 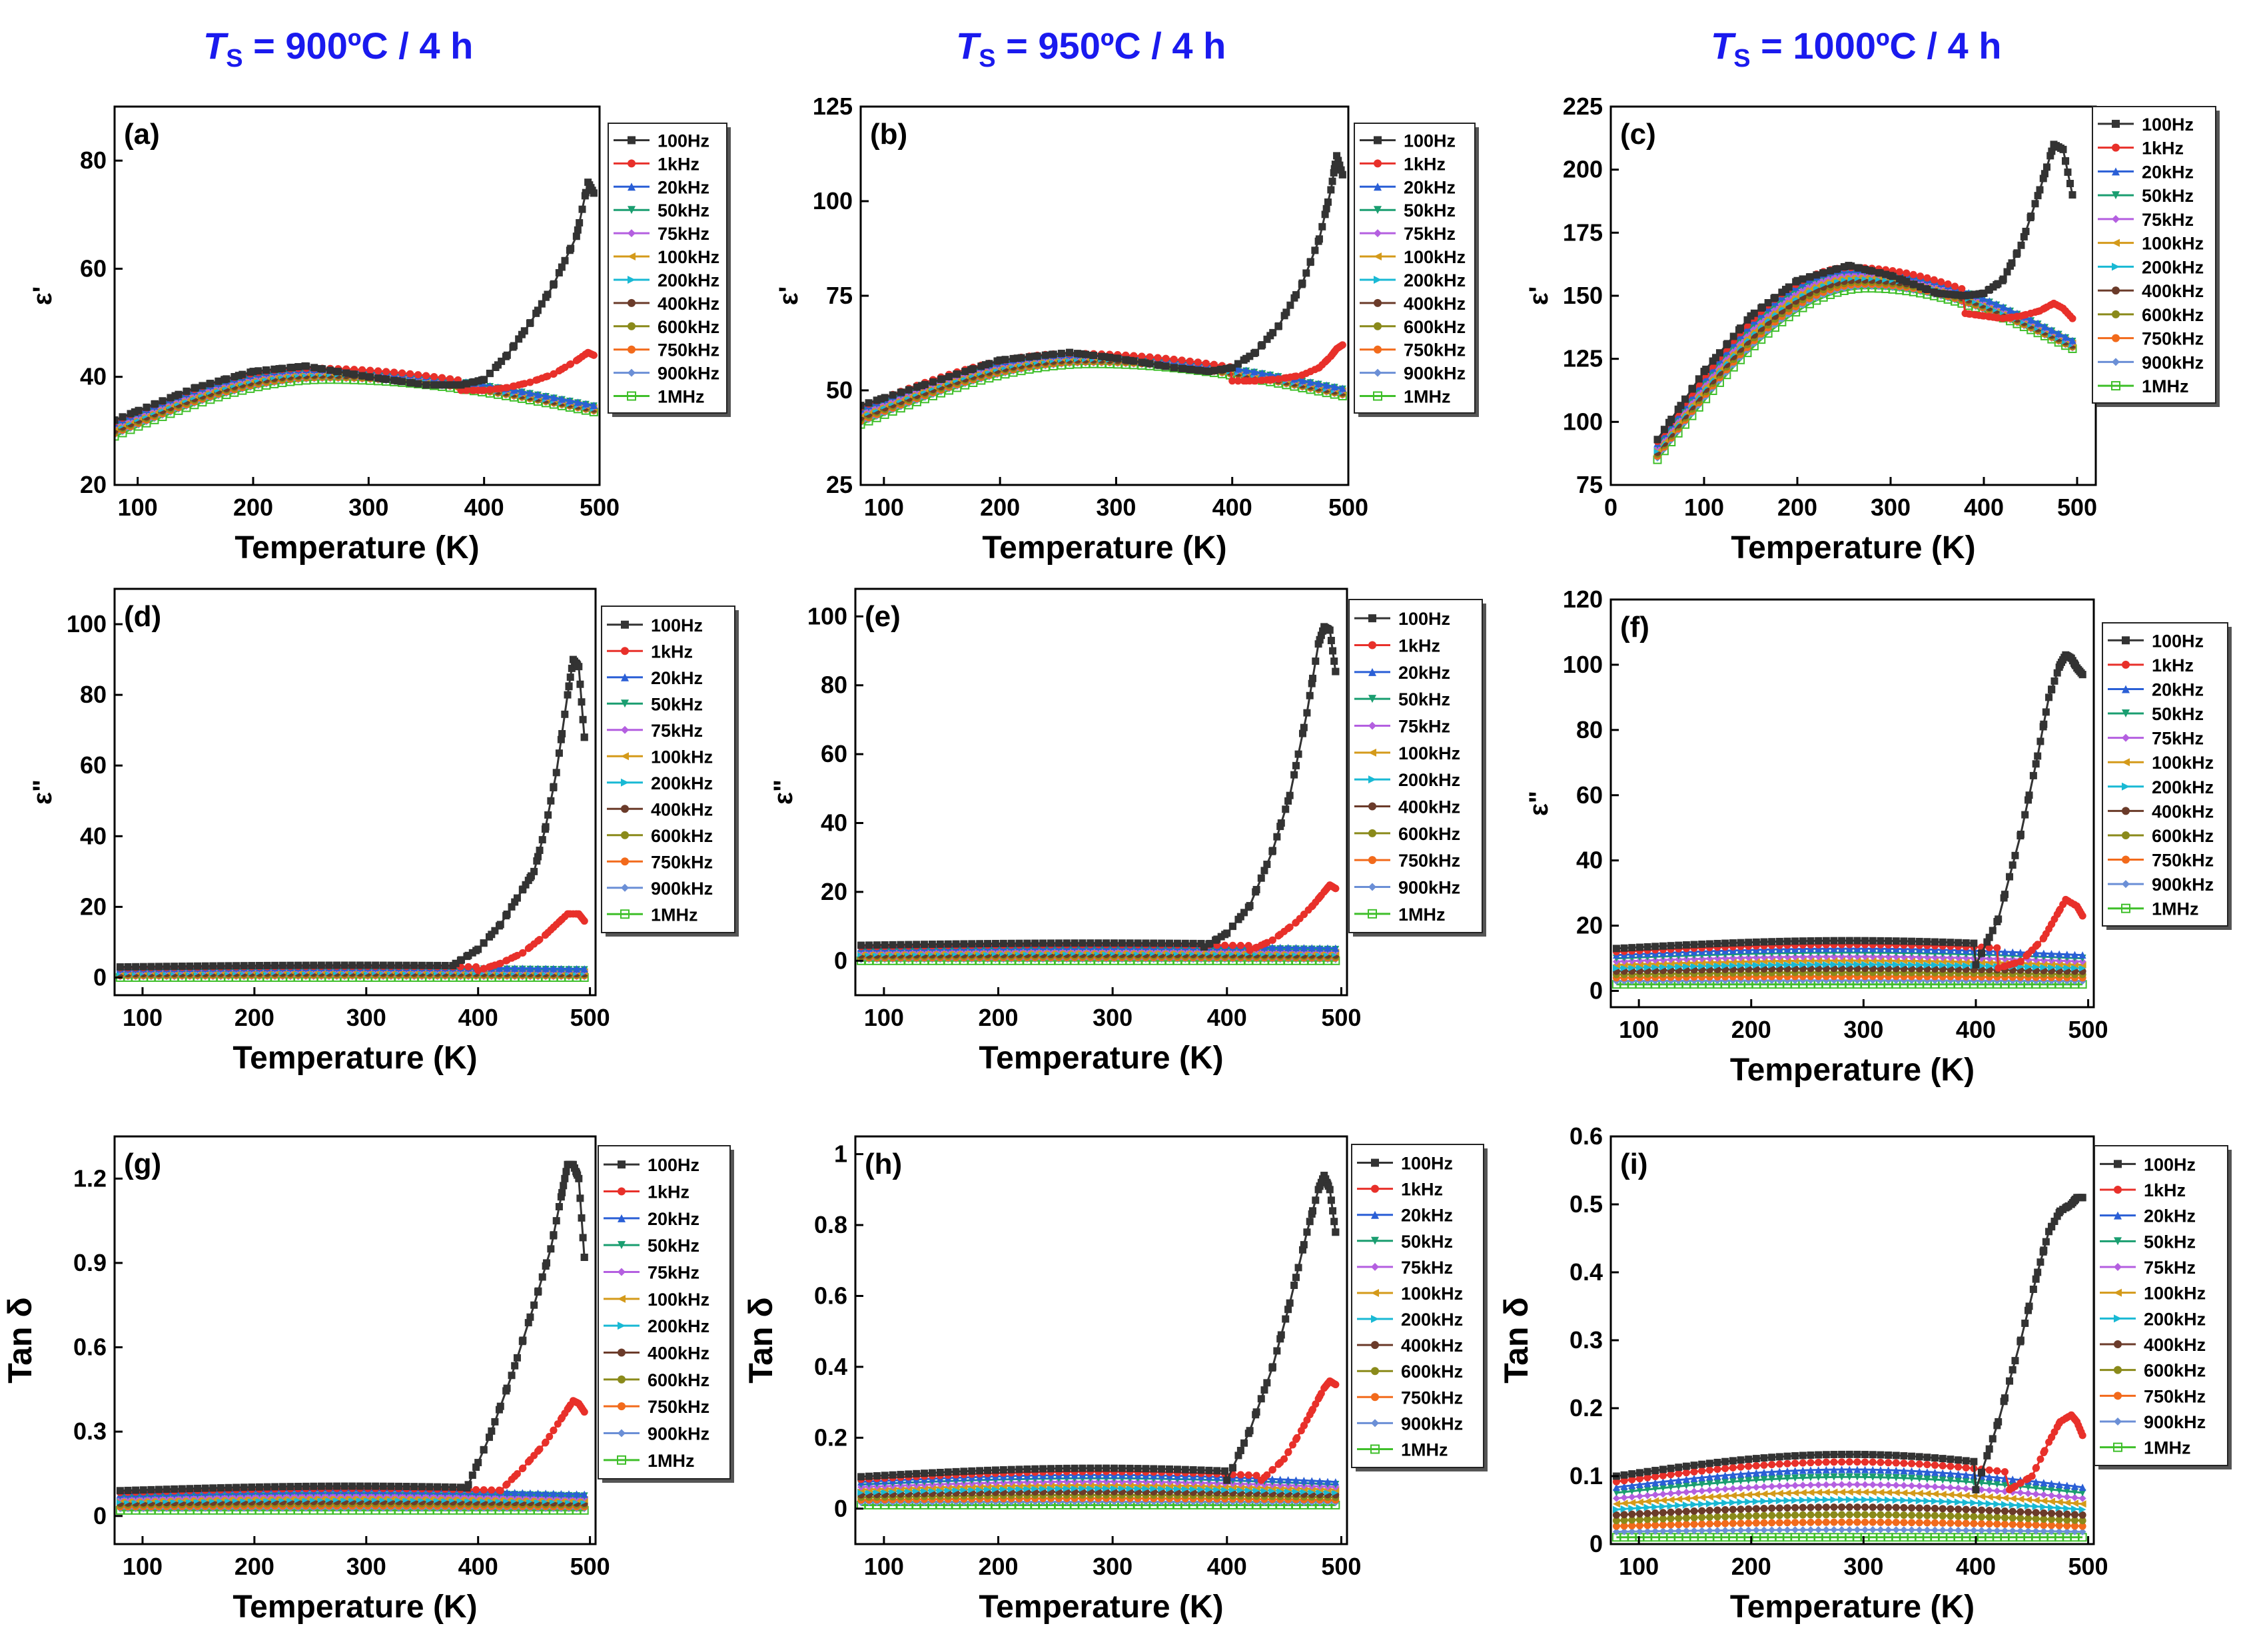 I want to click on y-tick-label: 60, so click(x=93, y=765).